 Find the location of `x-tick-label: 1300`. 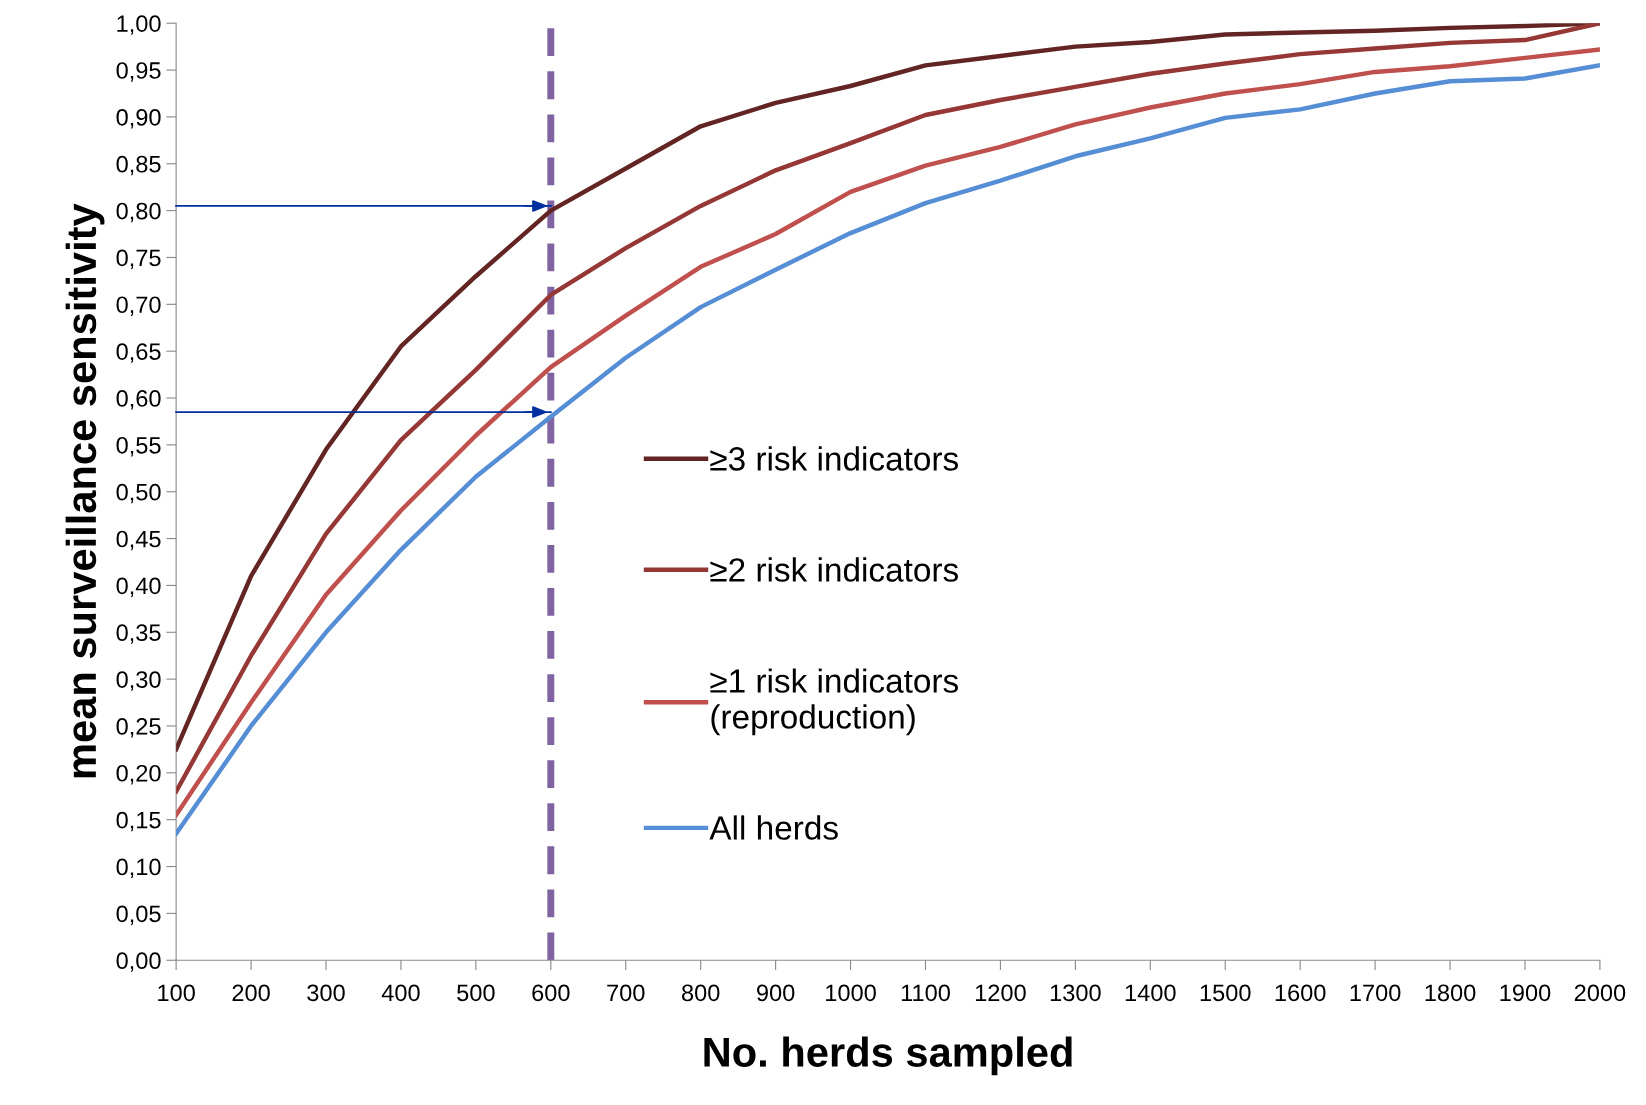

x-tick-label: 1300 is located at coordinates (1075, 993).